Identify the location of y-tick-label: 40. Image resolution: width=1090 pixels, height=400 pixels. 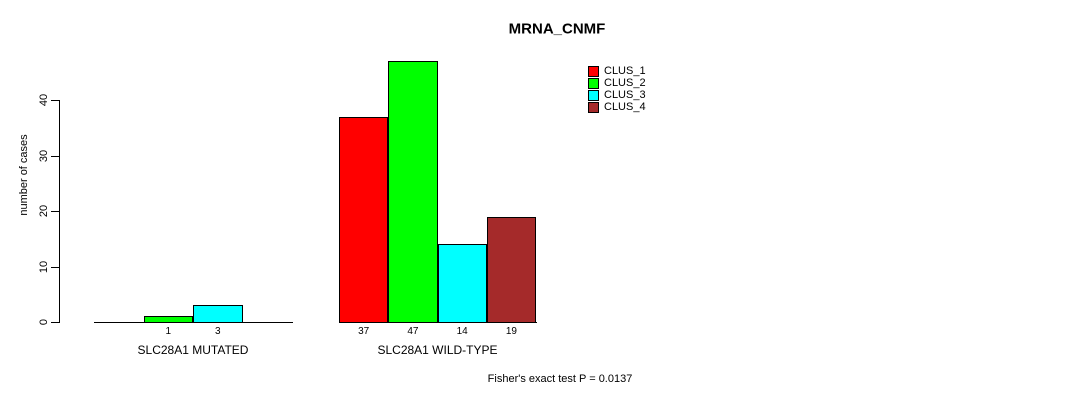
(44, 100).